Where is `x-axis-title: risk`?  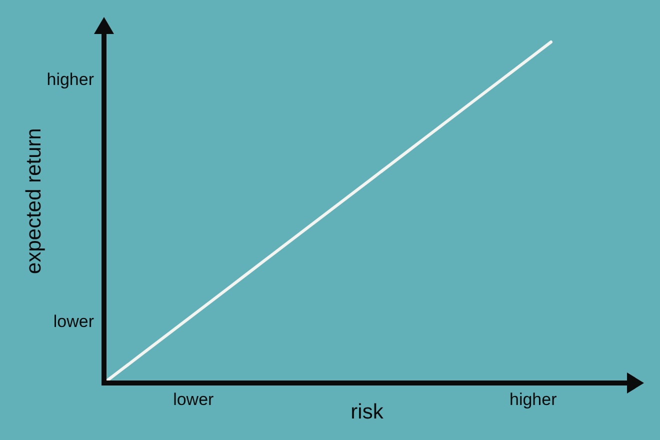
x-axis-title: risk is located at coordinates (367, 412).